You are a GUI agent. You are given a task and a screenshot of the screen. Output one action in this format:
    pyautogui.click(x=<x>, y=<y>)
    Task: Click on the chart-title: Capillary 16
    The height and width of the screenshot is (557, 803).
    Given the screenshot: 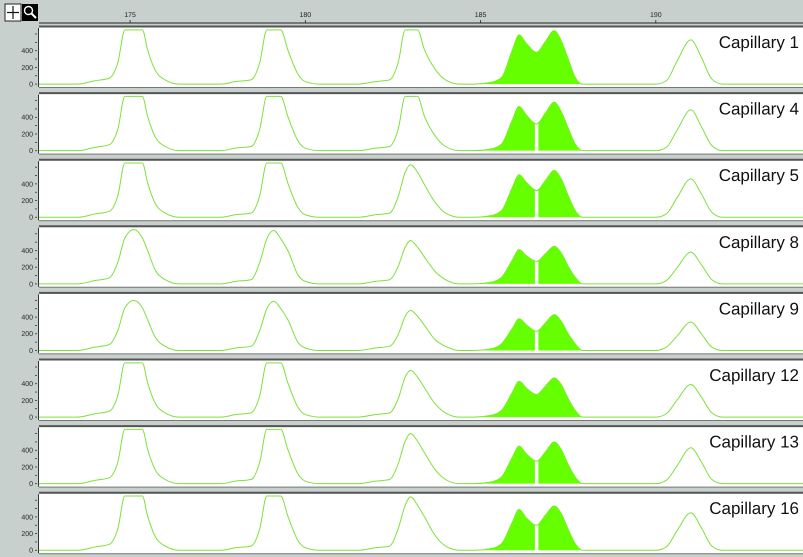 What is the action you would take?
    pyautogui.click(x=754, y=508)
    